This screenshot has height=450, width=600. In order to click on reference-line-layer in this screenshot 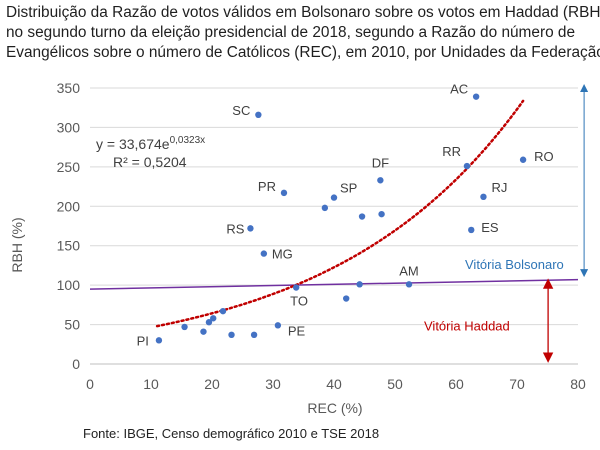, I will do `click(334, 284)`.